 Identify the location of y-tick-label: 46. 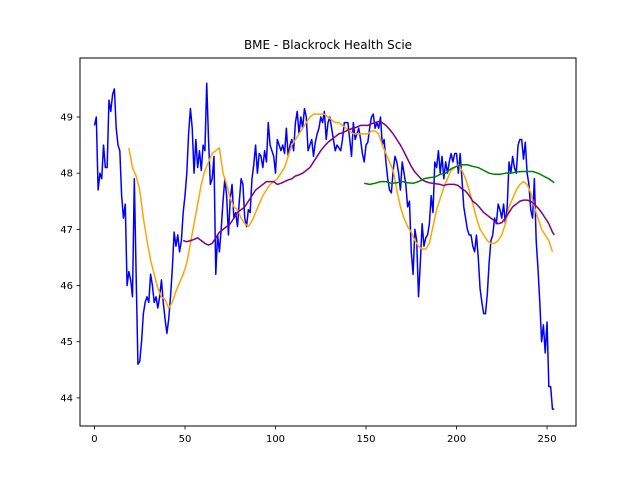
(66, 286).